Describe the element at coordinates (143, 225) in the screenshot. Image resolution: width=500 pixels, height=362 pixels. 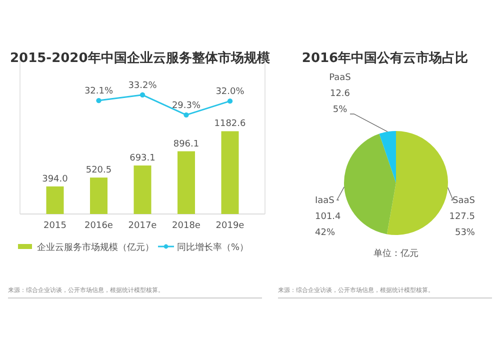
I see `x-tick-label: 2017e` at that location.